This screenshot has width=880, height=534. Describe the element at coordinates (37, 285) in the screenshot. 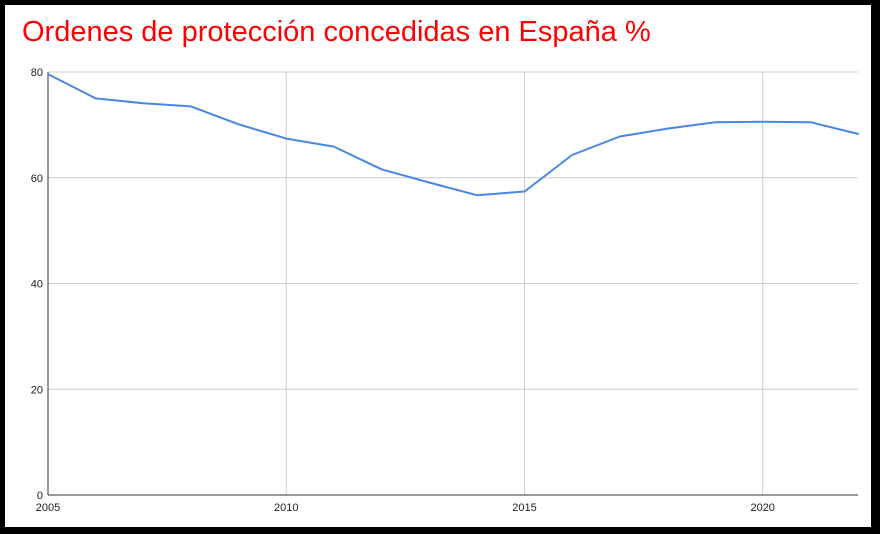

I see `y-tick-label-40: 40` at that location.